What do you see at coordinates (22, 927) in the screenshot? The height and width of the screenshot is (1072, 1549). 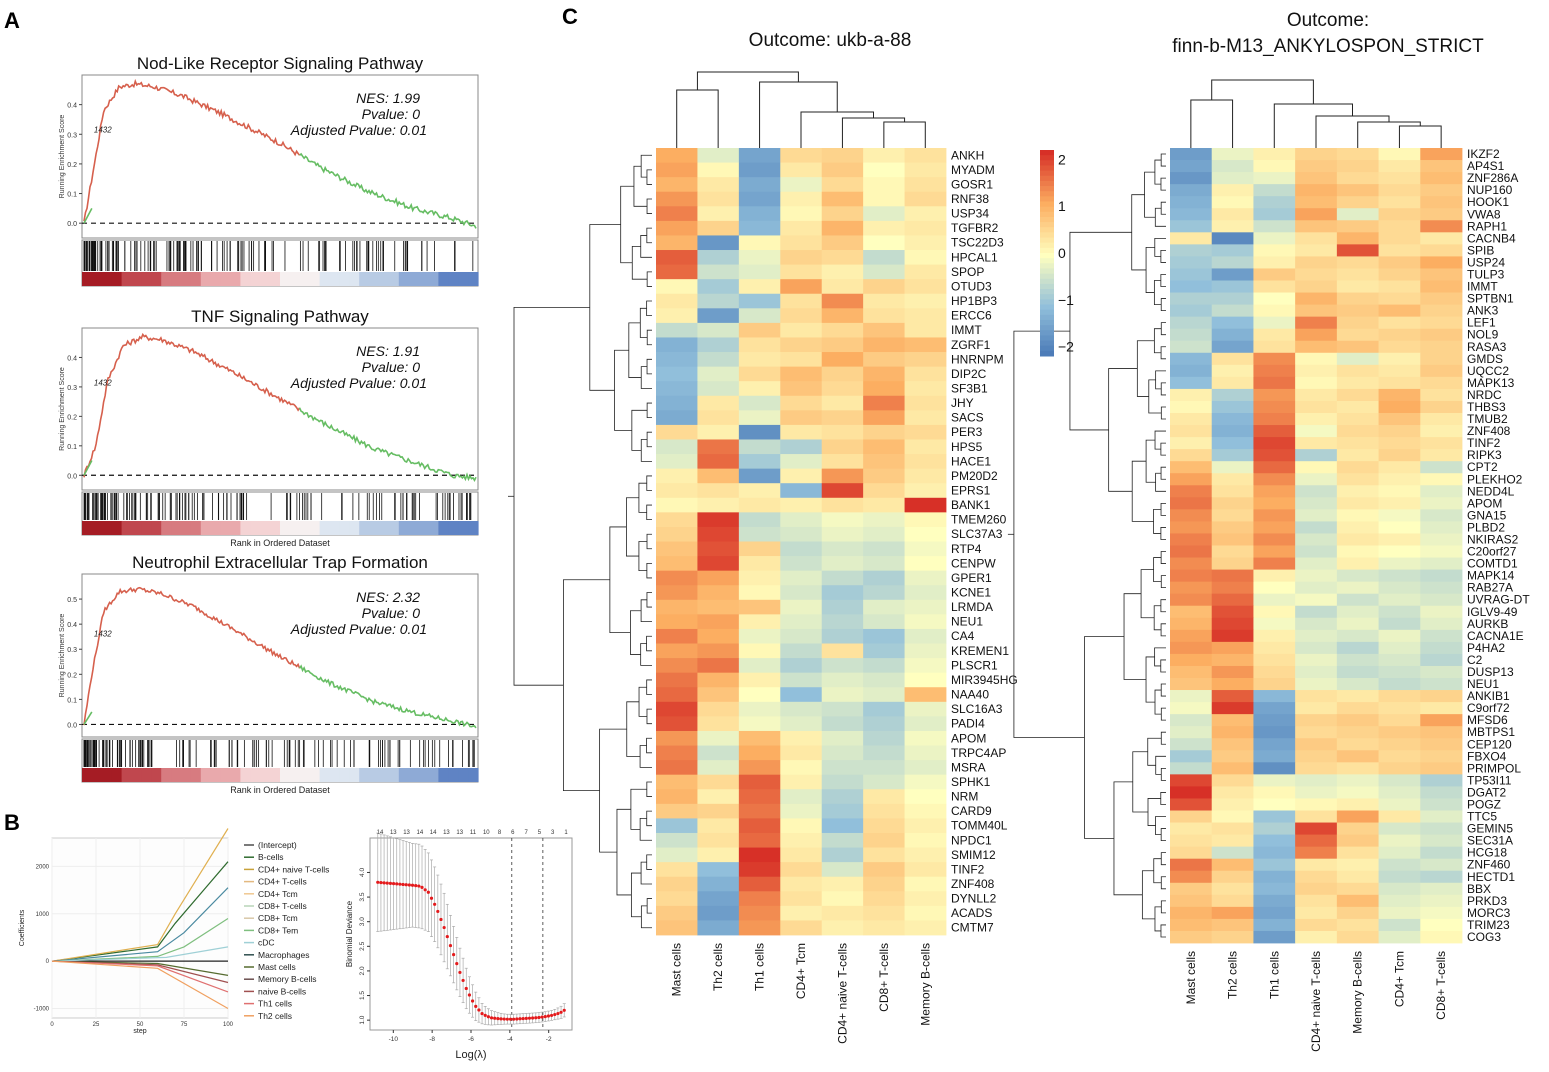 I see `lasso-ylabel: Coefficients` at bounding box center [22, 927].